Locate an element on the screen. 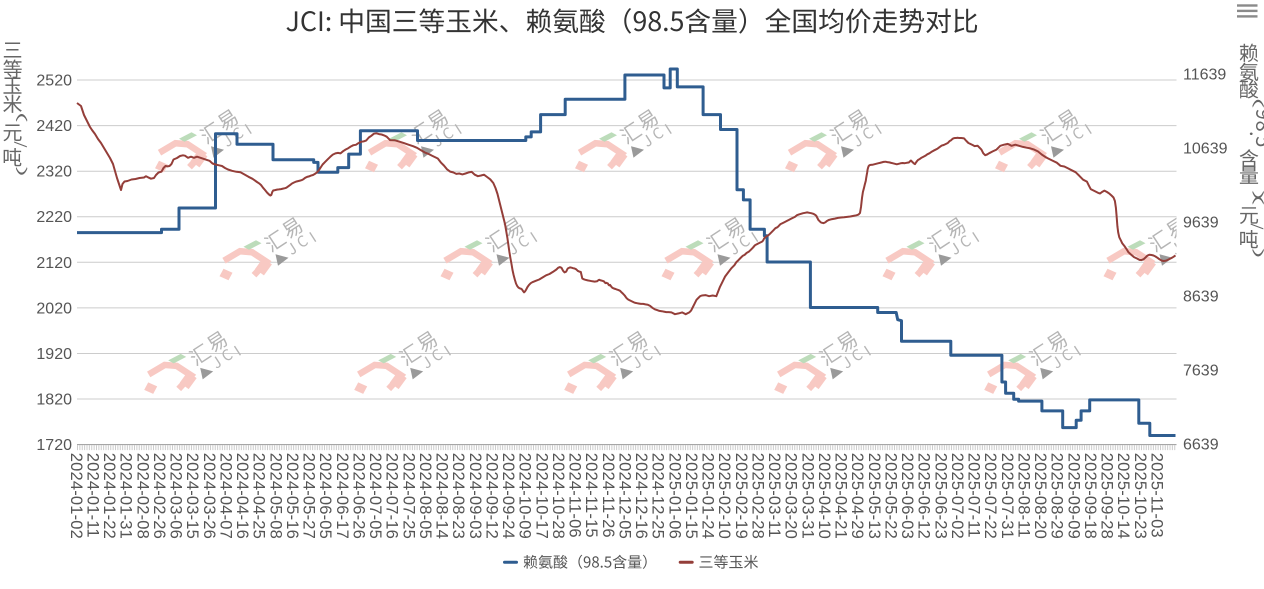  svg-text: 1720 is located at coordinates (54, 445).